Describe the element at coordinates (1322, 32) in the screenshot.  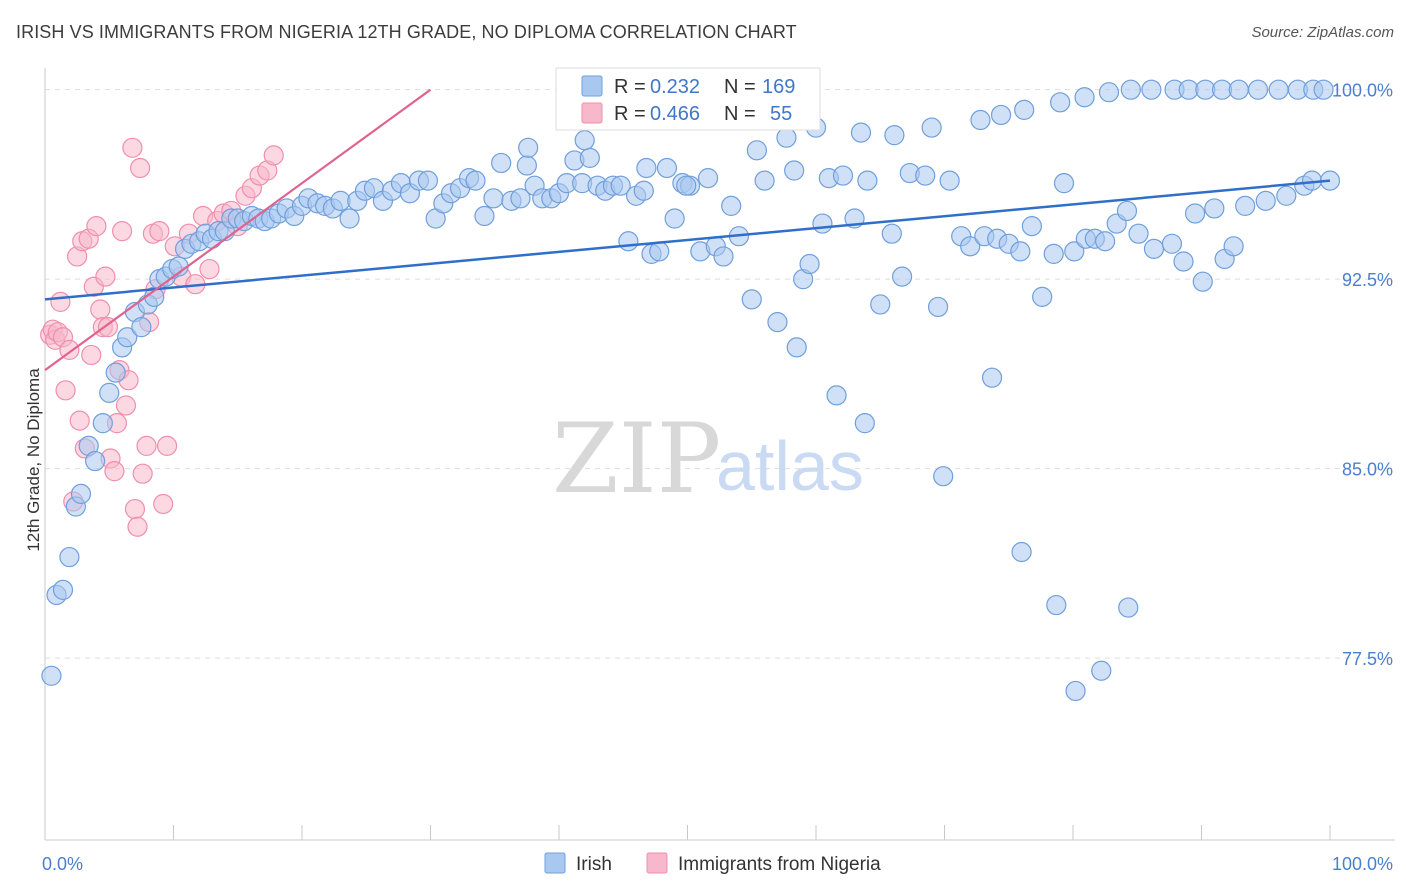
I see `source-label: Source: ZipAtlas.com` at that location.